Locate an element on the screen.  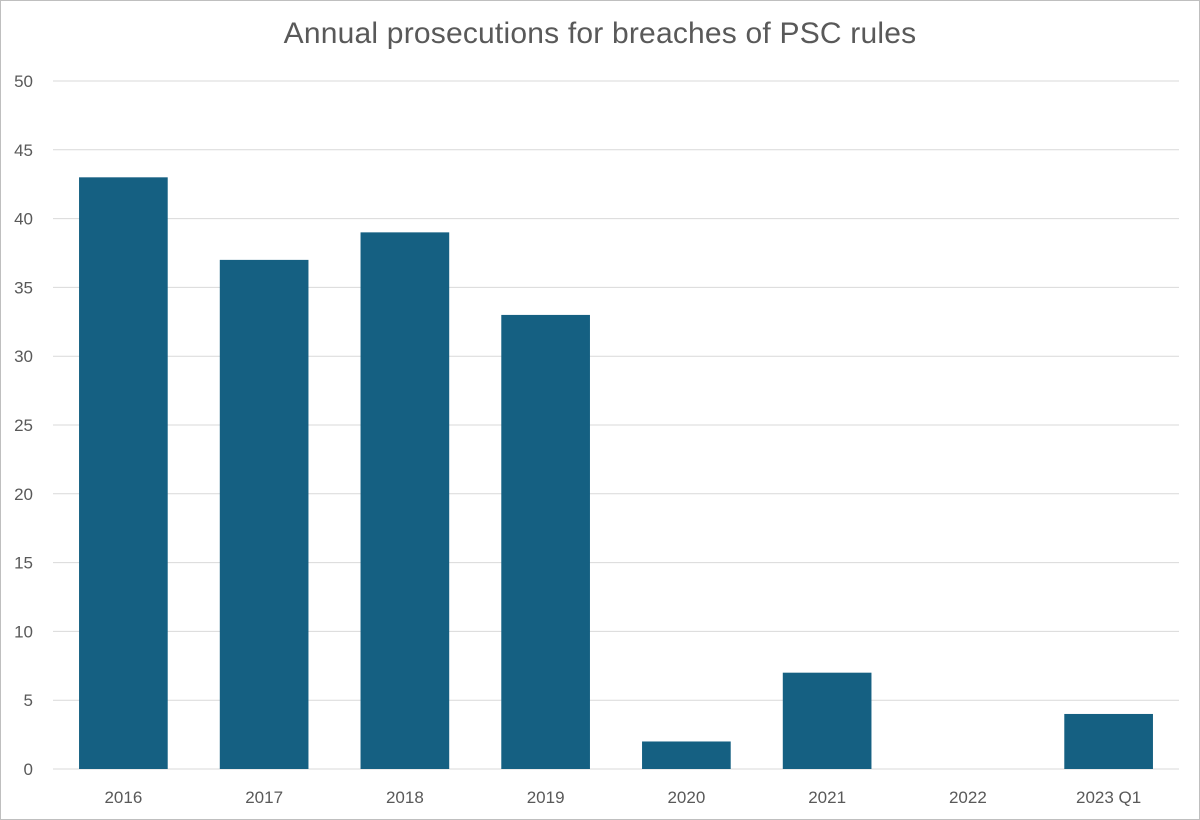
y-axis-ticks: 0 5 10 15 20 25 30 35 40 45 50 is located at coordinates (23, 425).